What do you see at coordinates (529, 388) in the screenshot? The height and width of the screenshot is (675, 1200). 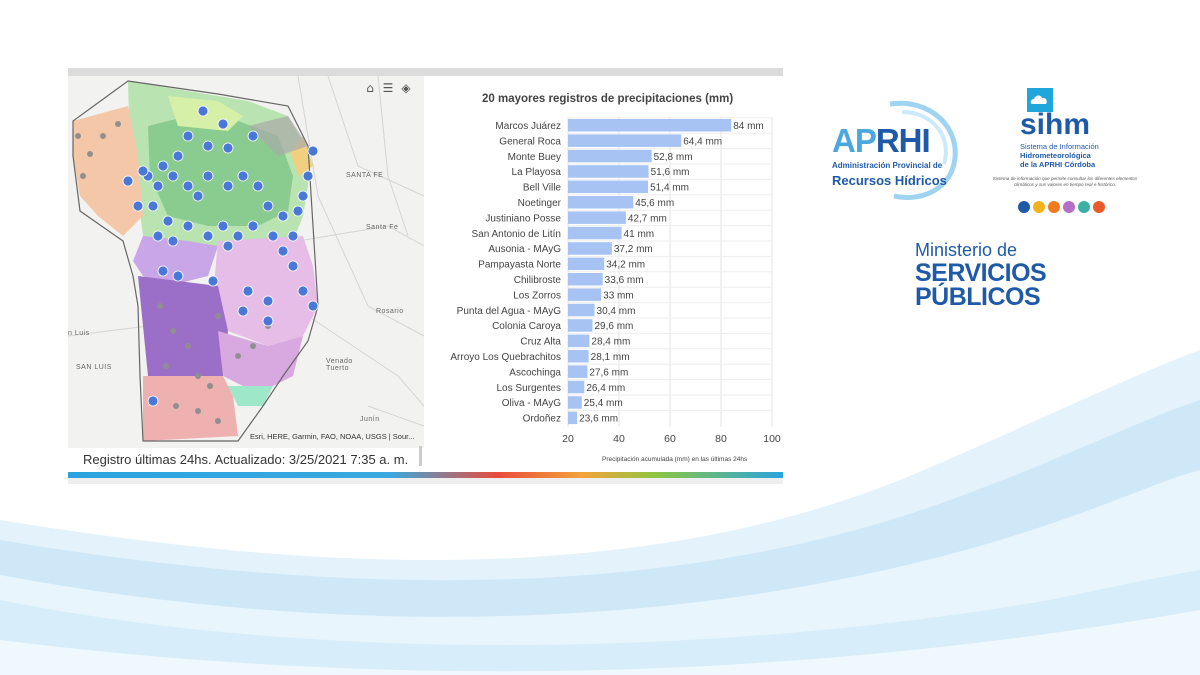 I see `category-label: Los Surgentes` at bounding box center [529, 388].